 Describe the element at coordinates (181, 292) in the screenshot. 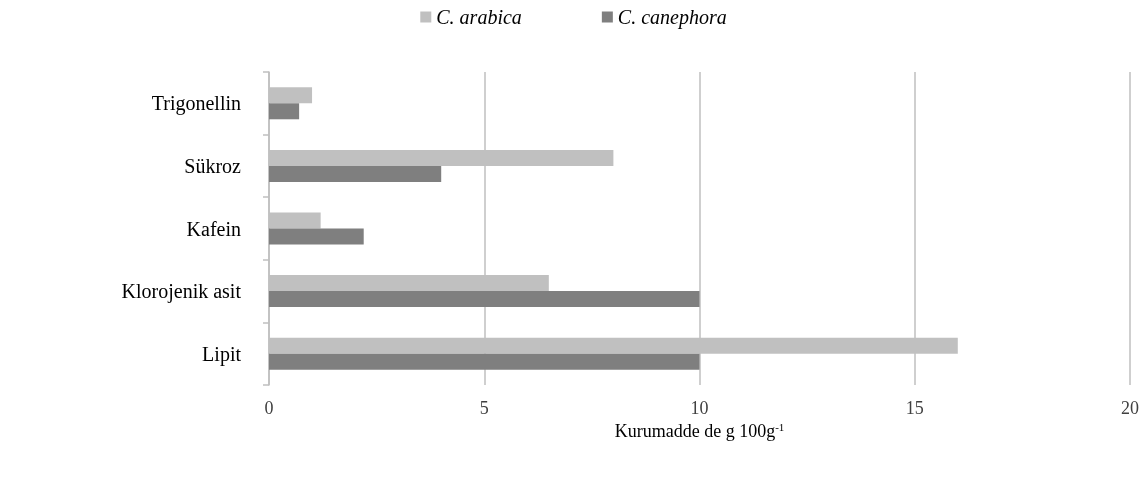

I see `y-tick-label: Klorojenik asit` at that location.